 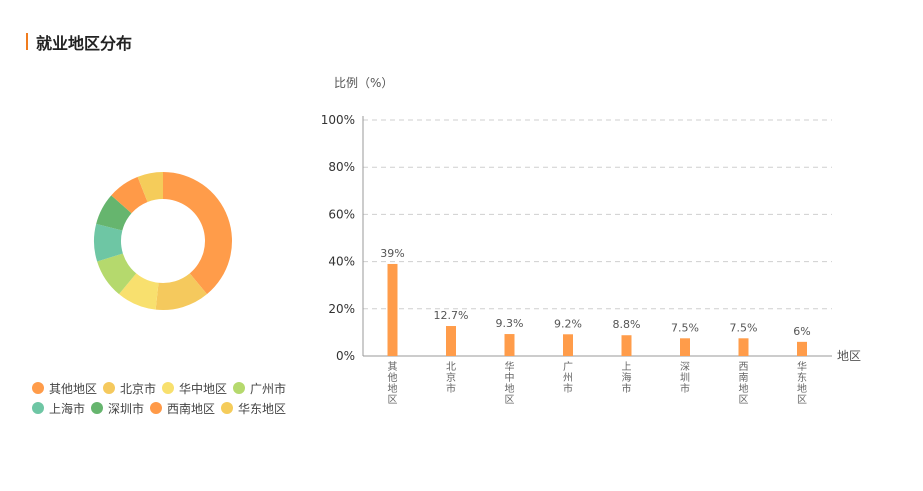 I want to click on legend-label: 华东地区, so click(x=262, y=408).